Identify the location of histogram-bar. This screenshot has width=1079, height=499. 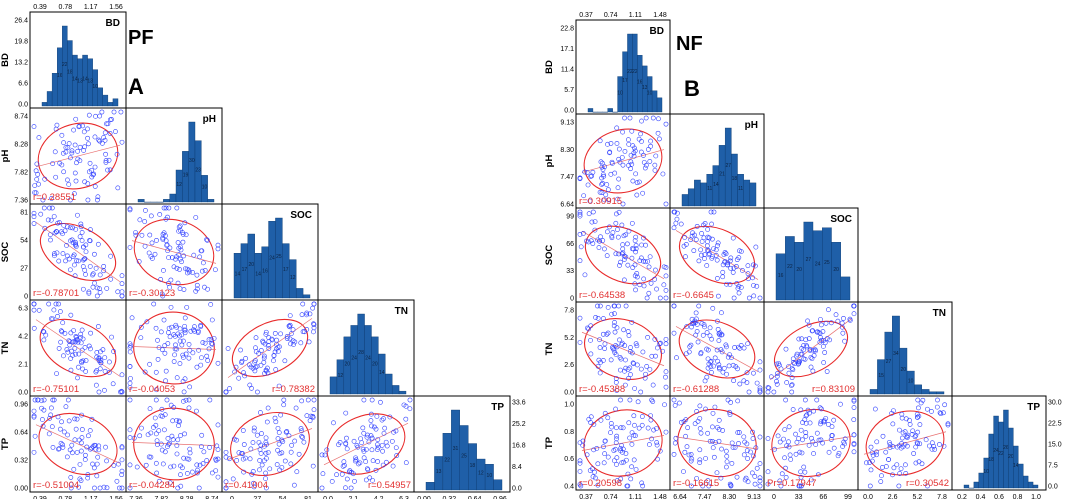
(100, 97).